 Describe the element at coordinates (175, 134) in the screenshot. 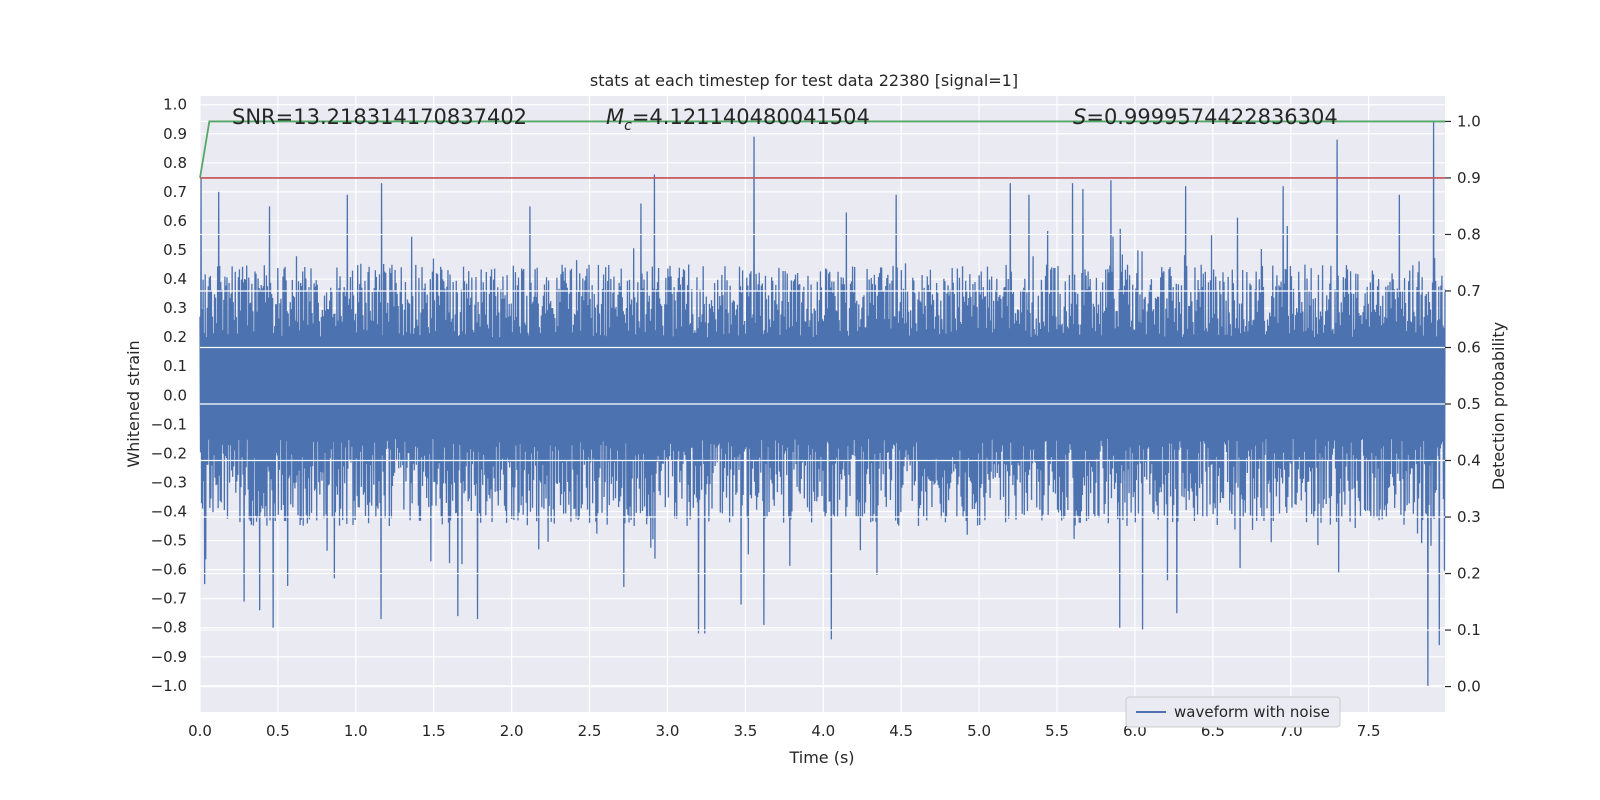

I see `y-left-tick-label: 0.9` at that location.